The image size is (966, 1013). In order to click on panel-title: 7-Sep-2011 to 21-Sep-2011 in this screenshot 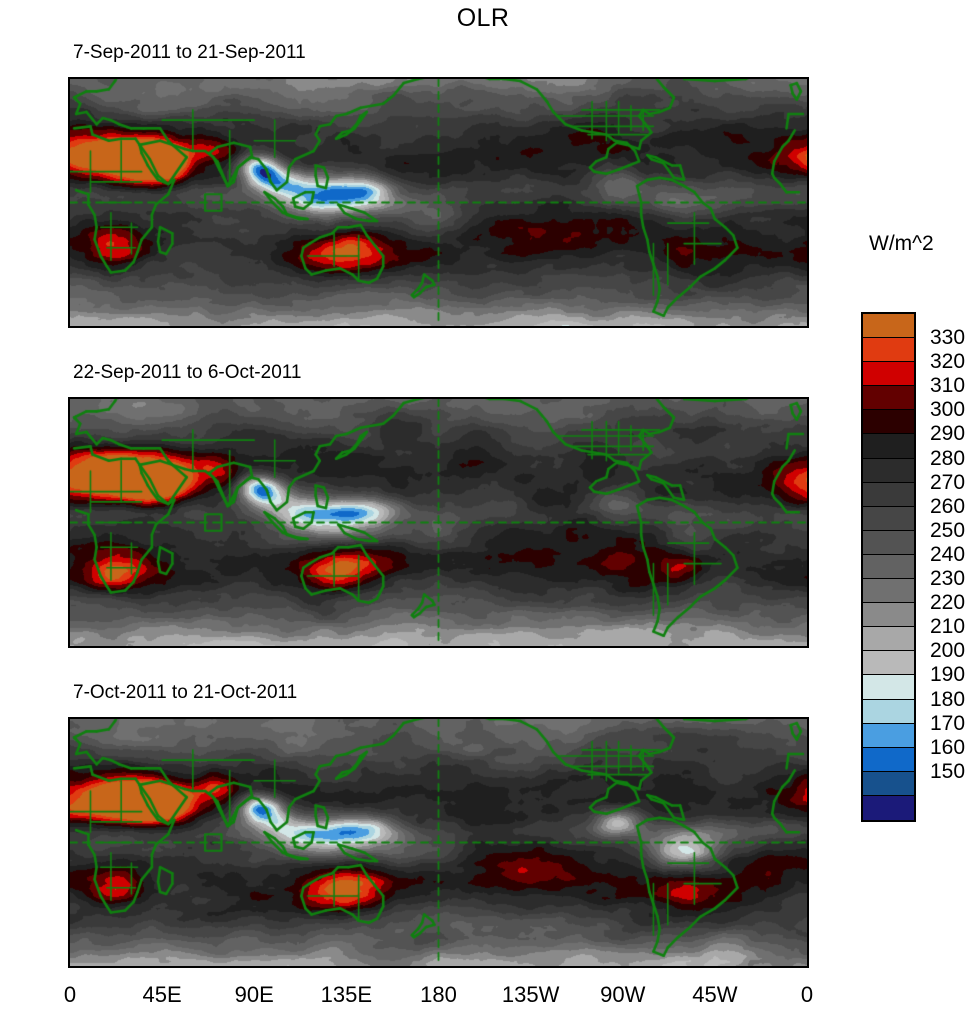, I will do `click(189, 52)`.